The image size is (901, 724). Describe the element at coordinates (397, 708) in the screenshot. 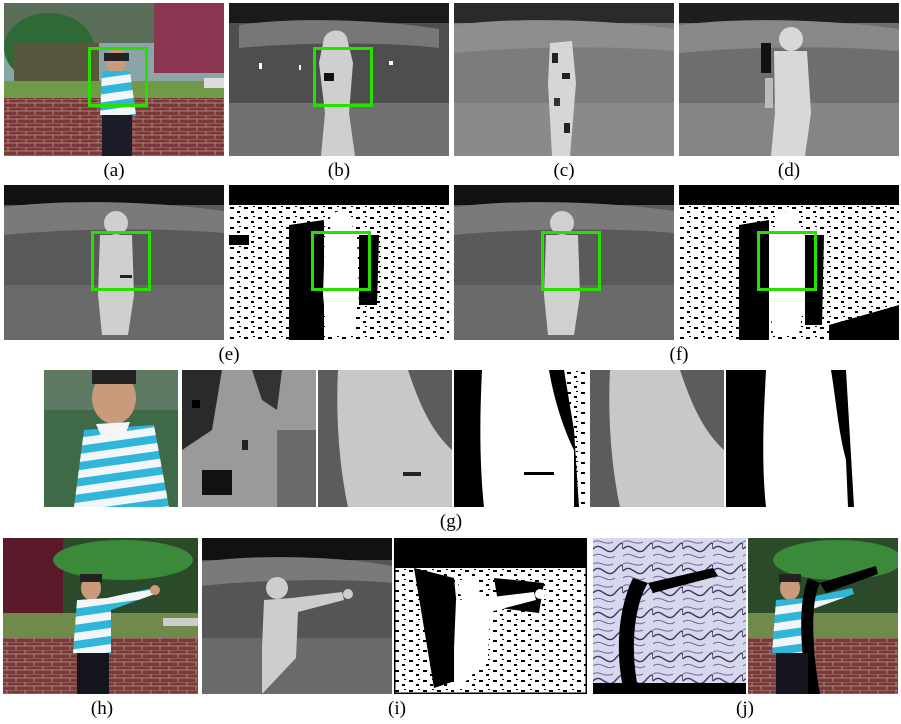

I see `caption-i: (i)` at that location.